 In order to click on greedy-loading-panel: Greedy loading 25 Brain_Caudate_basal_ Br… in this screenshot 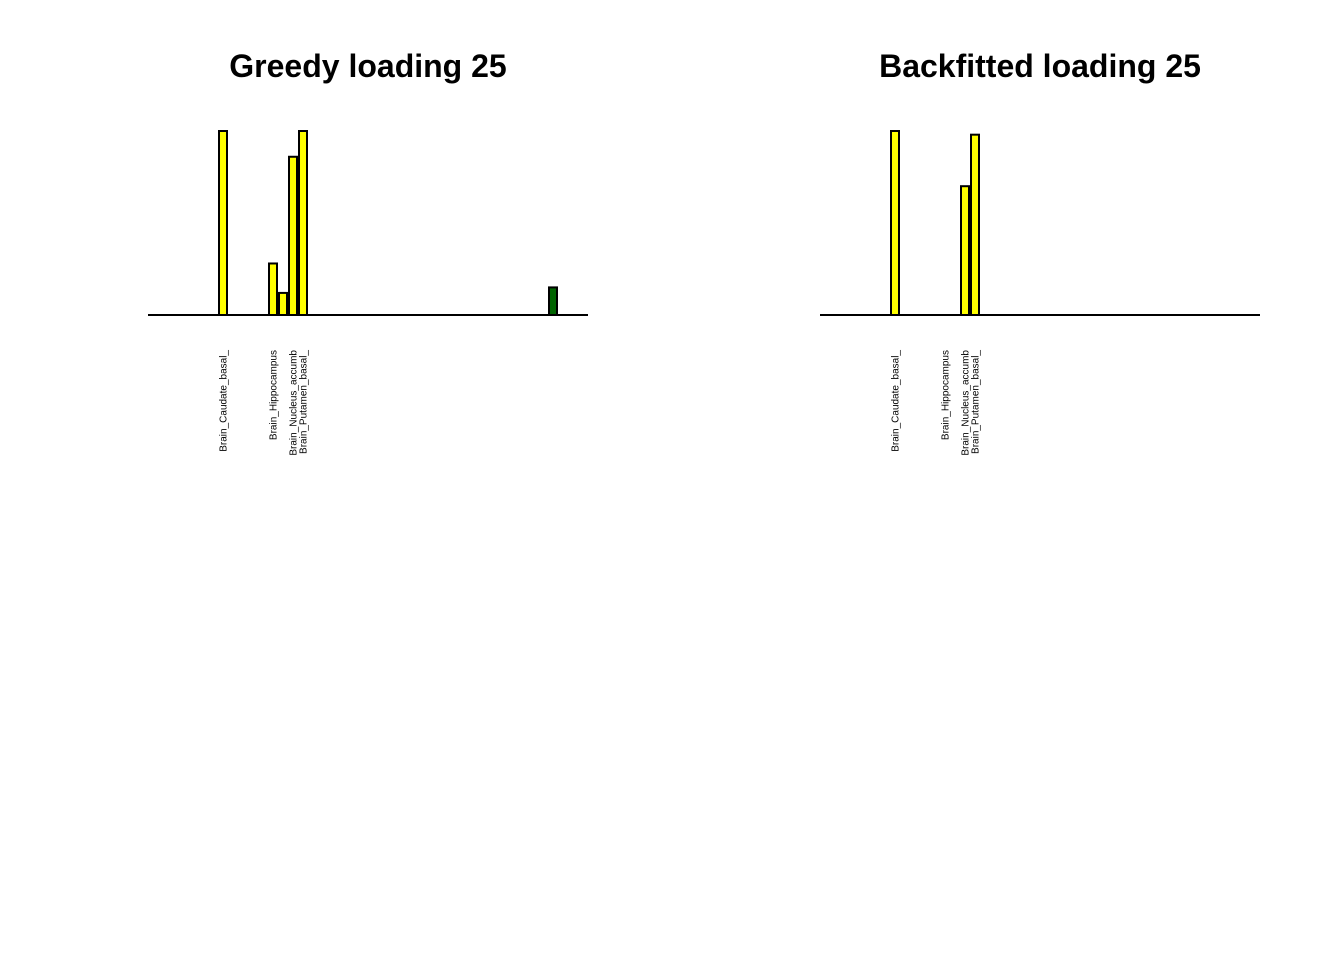, I will do `click(368, 252)`.